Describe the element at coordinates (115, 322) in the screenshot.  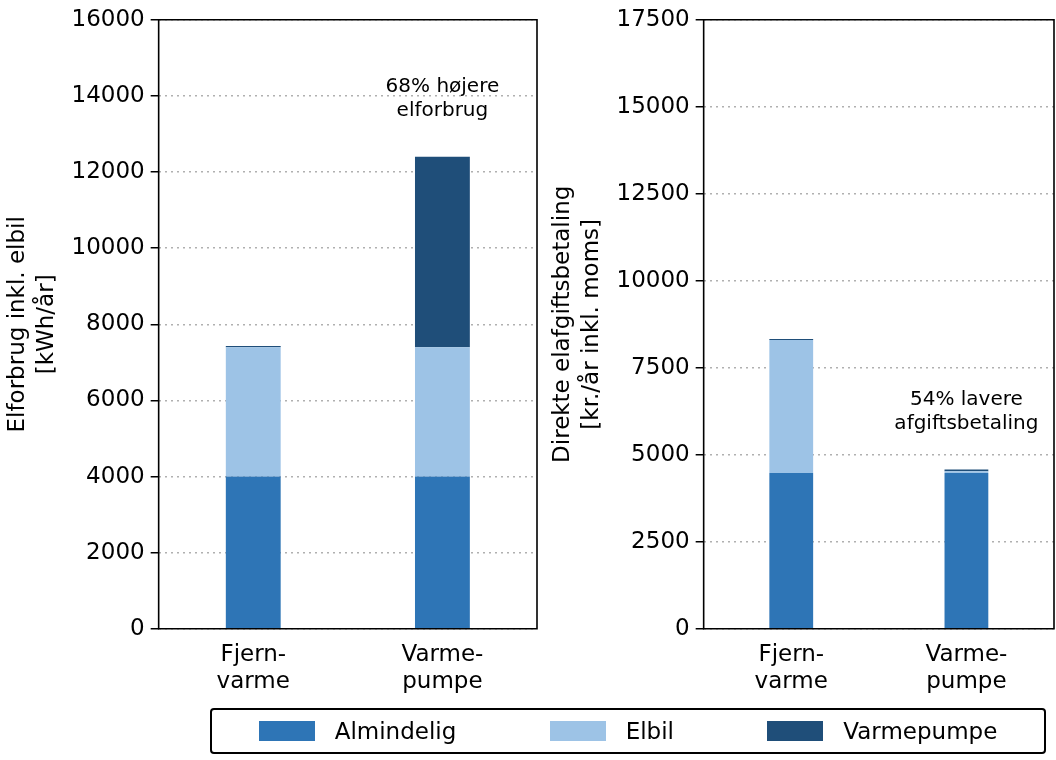
I see `y-tick-label: 8000` at that location.